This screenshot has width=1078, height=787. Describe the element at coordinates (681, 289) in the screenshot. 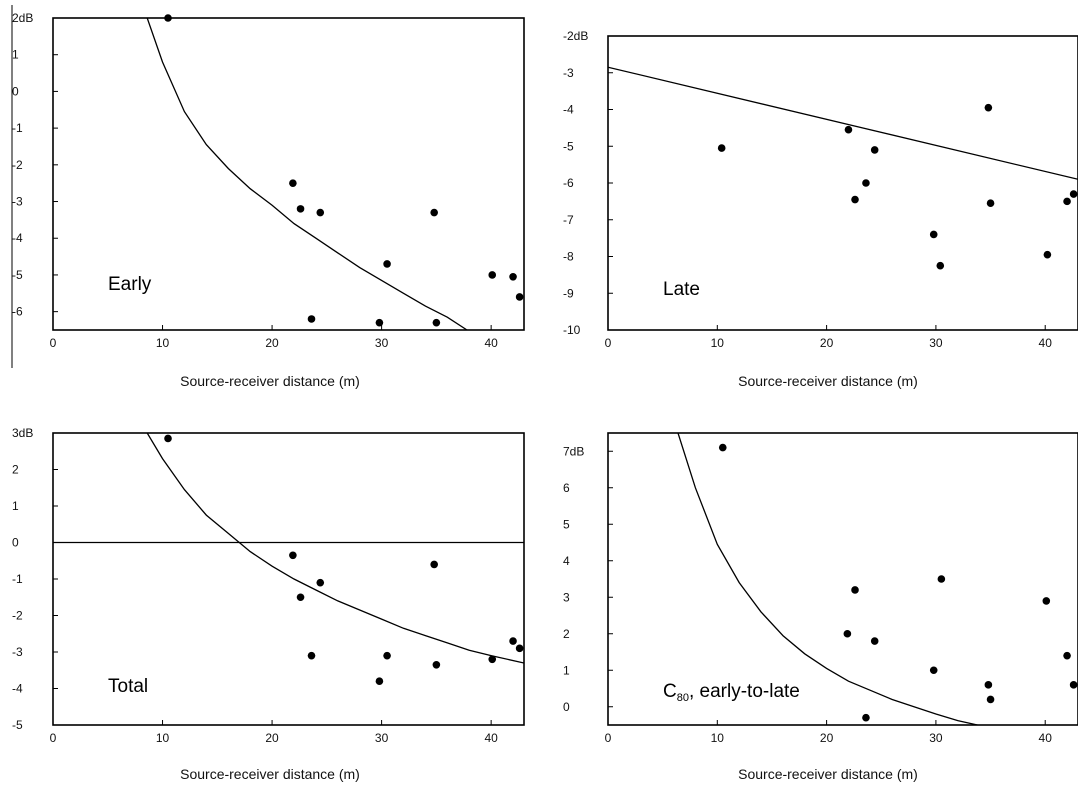

I see `panel-label: Late` at that location.